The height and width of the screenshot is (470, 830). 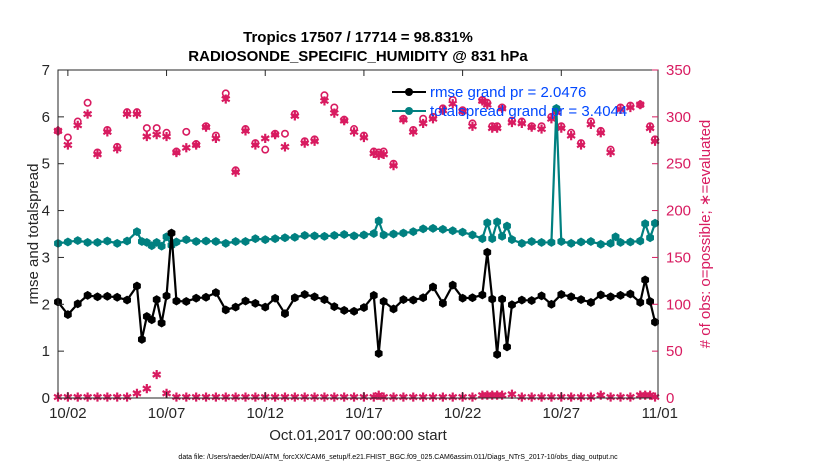 What do you see at coordinates (167, 413) in the screenshot?
I see `x-tick-label: 10/07` at bounding box center [167, 413].